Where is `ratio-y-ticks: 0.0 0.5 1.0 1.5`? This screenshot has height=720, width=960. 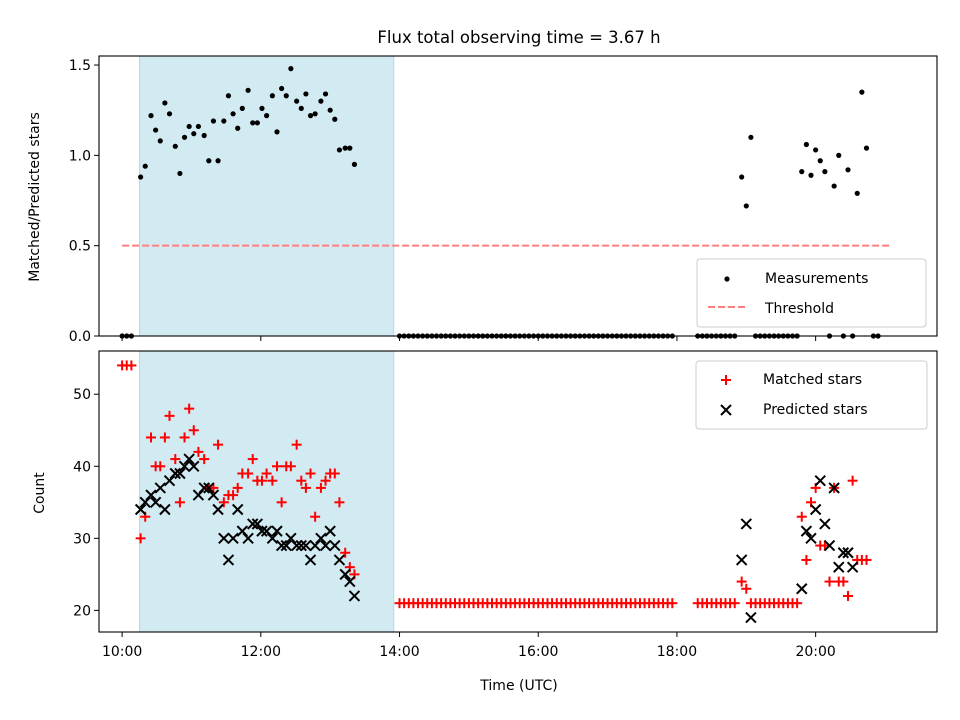
ratio-y-ticks: 0.0 0.5 1.0 1.5 is located at coordinates (84, 201).